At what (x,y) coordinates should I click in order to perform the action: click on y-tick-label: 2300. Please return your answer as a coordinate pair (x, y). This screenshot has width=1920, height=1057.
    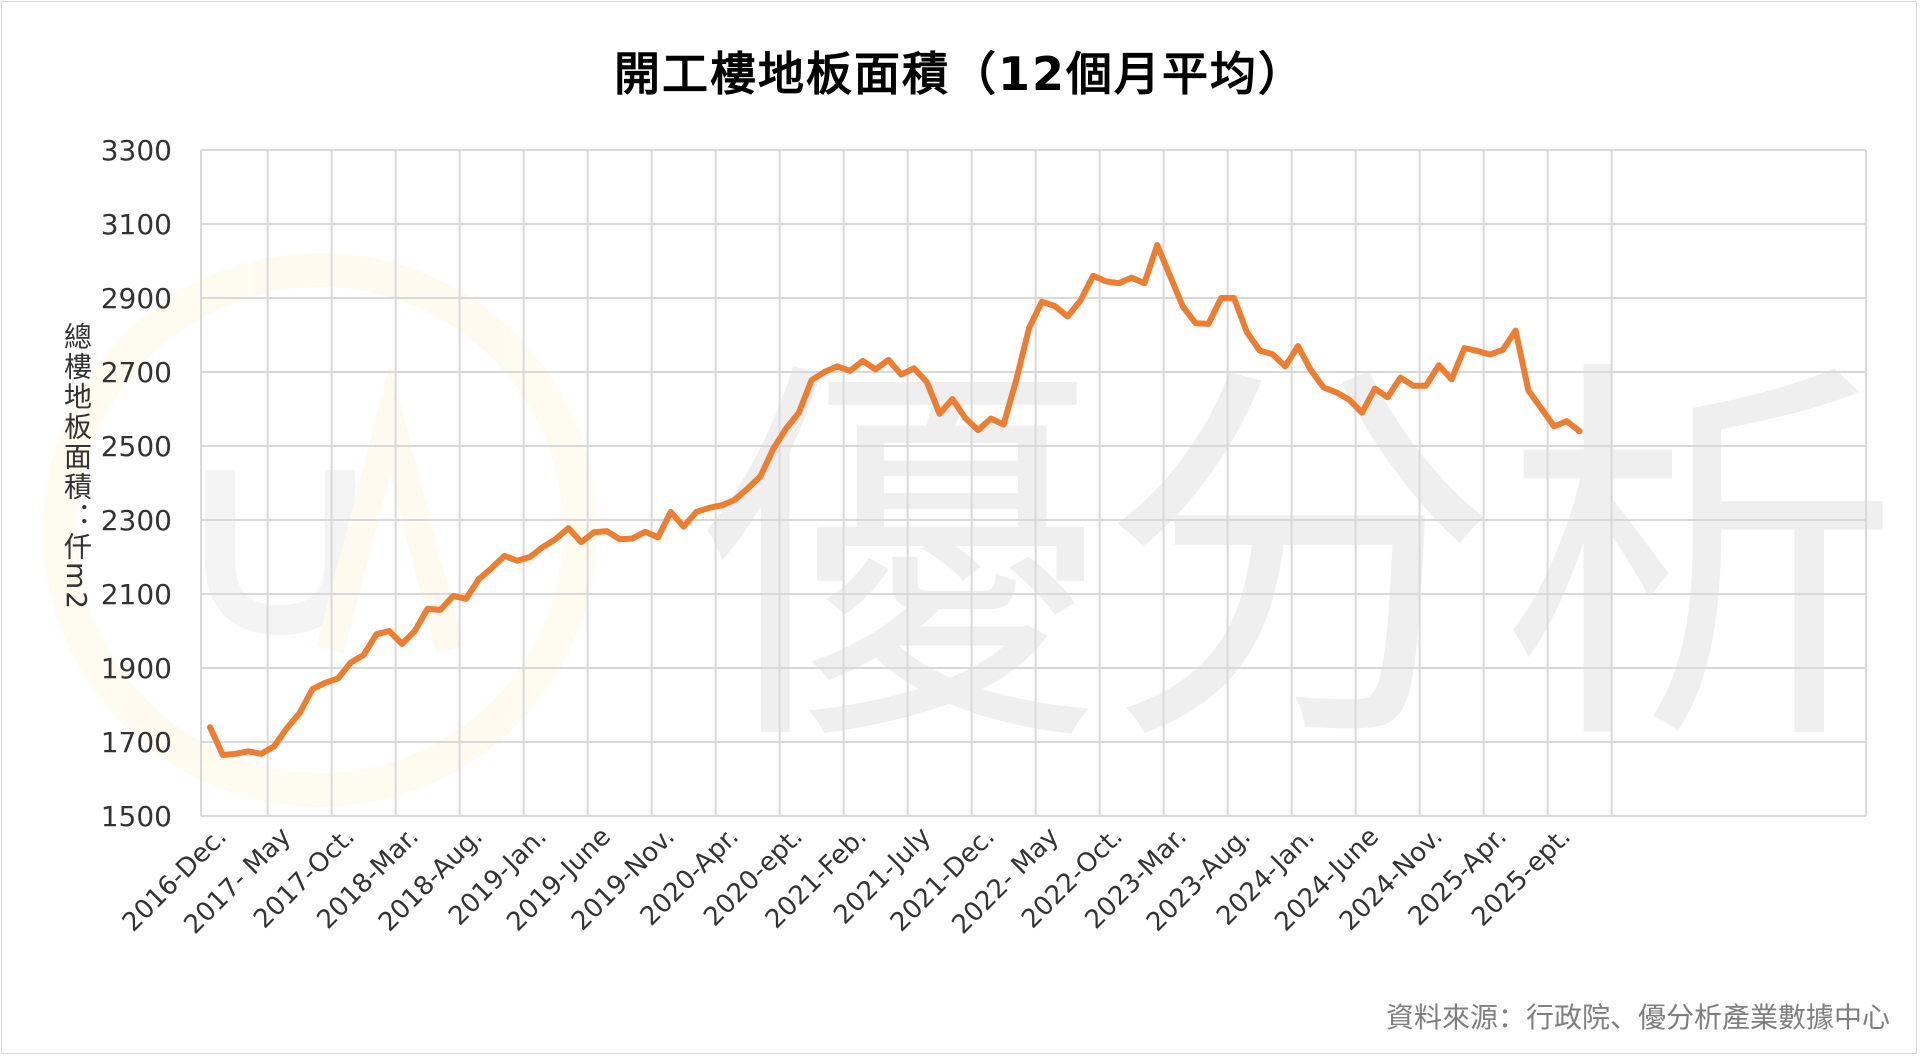
    Looking at the image, I should click on (136, 520).